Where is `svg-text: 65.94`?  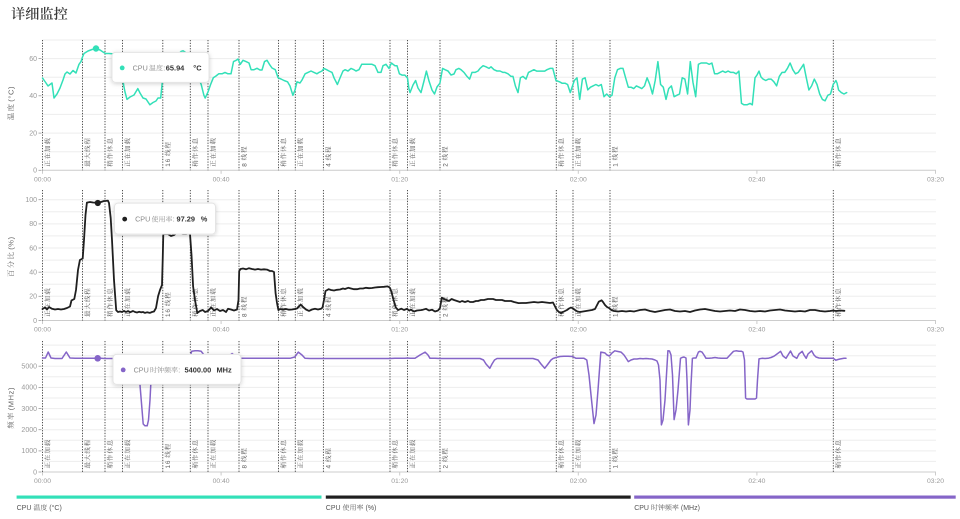
svg-text: 65.94 is located at coordinates (175, 68).